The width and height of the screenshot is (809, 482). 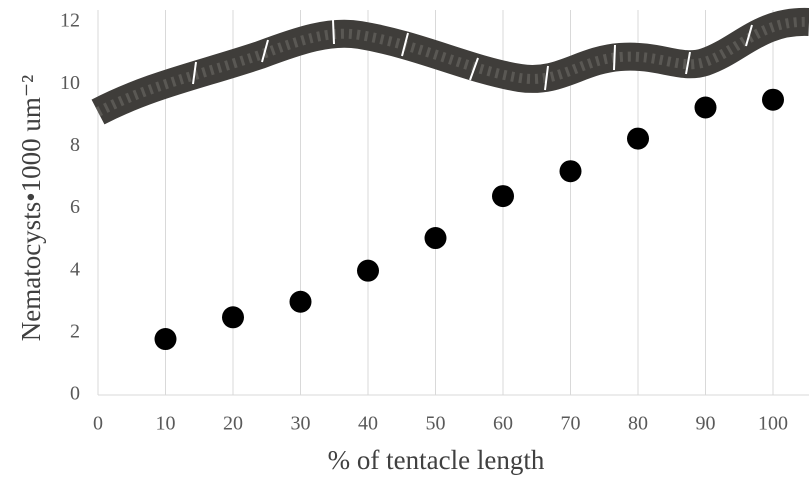 I want to click on x-tick-label: 60, so click(x=503, y=424).